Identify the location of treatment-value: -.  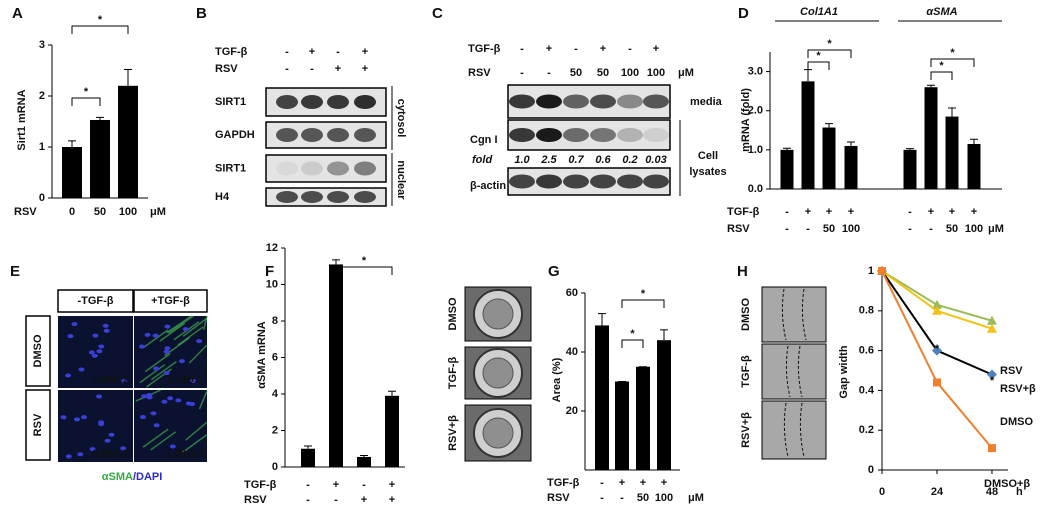
(576, 49).